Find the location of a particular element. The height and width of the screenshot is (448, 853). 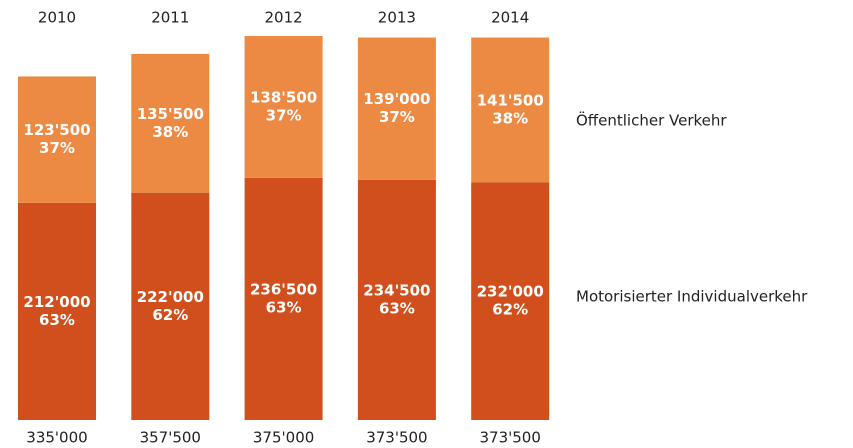

total-label: 335'000 is located at coordinates (56, 438).